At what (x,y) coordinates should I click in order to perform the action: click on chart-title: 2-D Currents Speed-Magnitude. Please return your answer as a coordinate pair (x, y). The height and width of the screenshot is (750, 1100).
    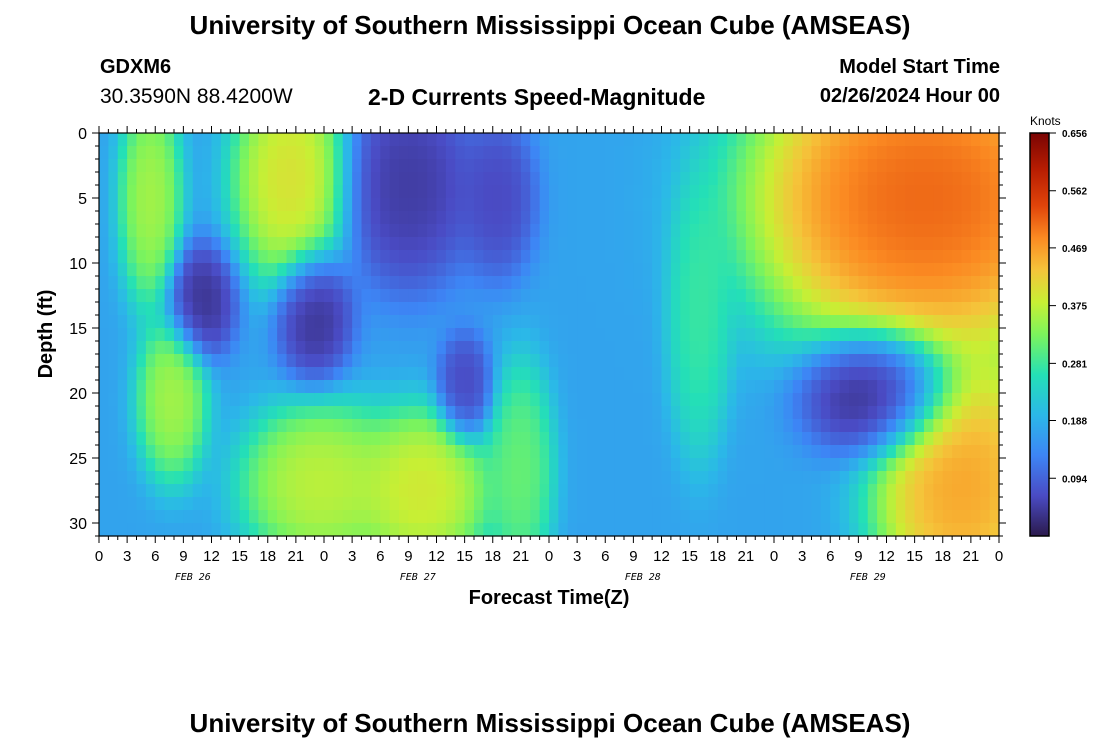
    Looking at the image, I should click on (537, 97).